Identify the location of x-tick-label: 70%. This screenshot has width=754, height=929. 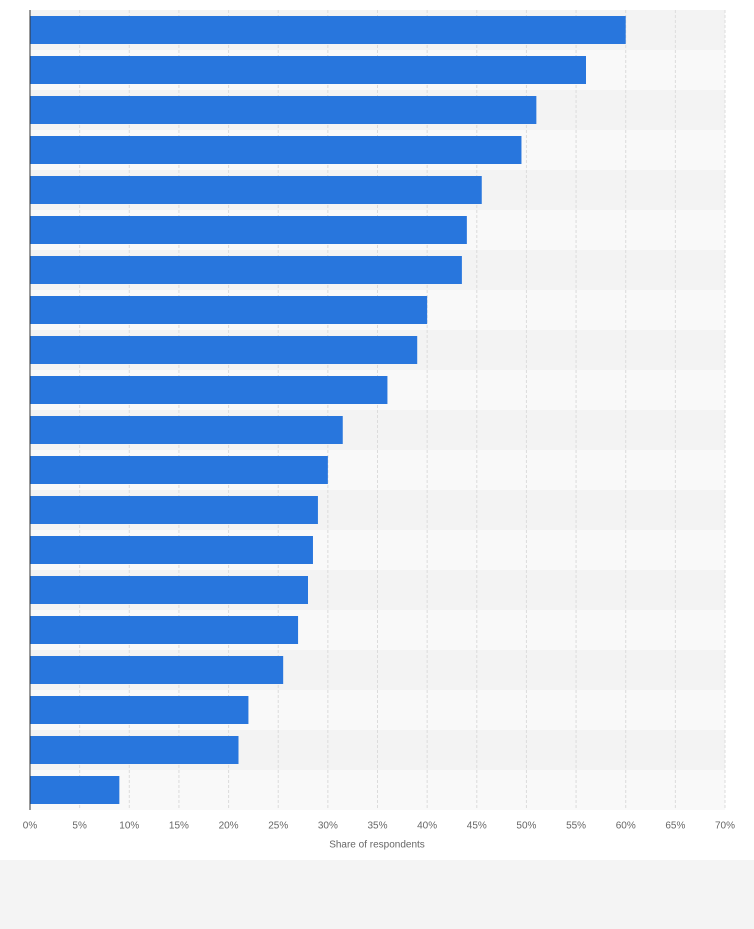
(725, 826).